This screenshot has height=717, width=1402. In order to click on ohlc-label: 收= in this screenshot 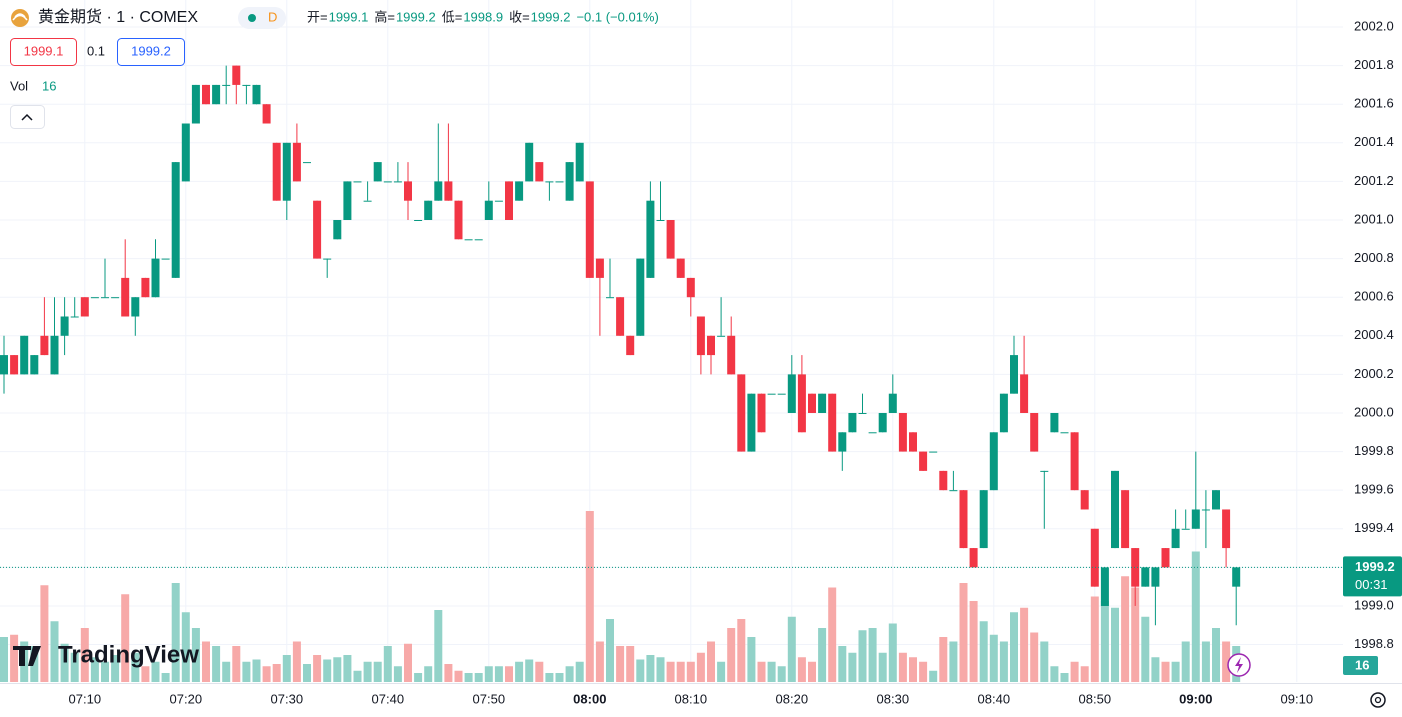, I will do `click(519, 16)`.